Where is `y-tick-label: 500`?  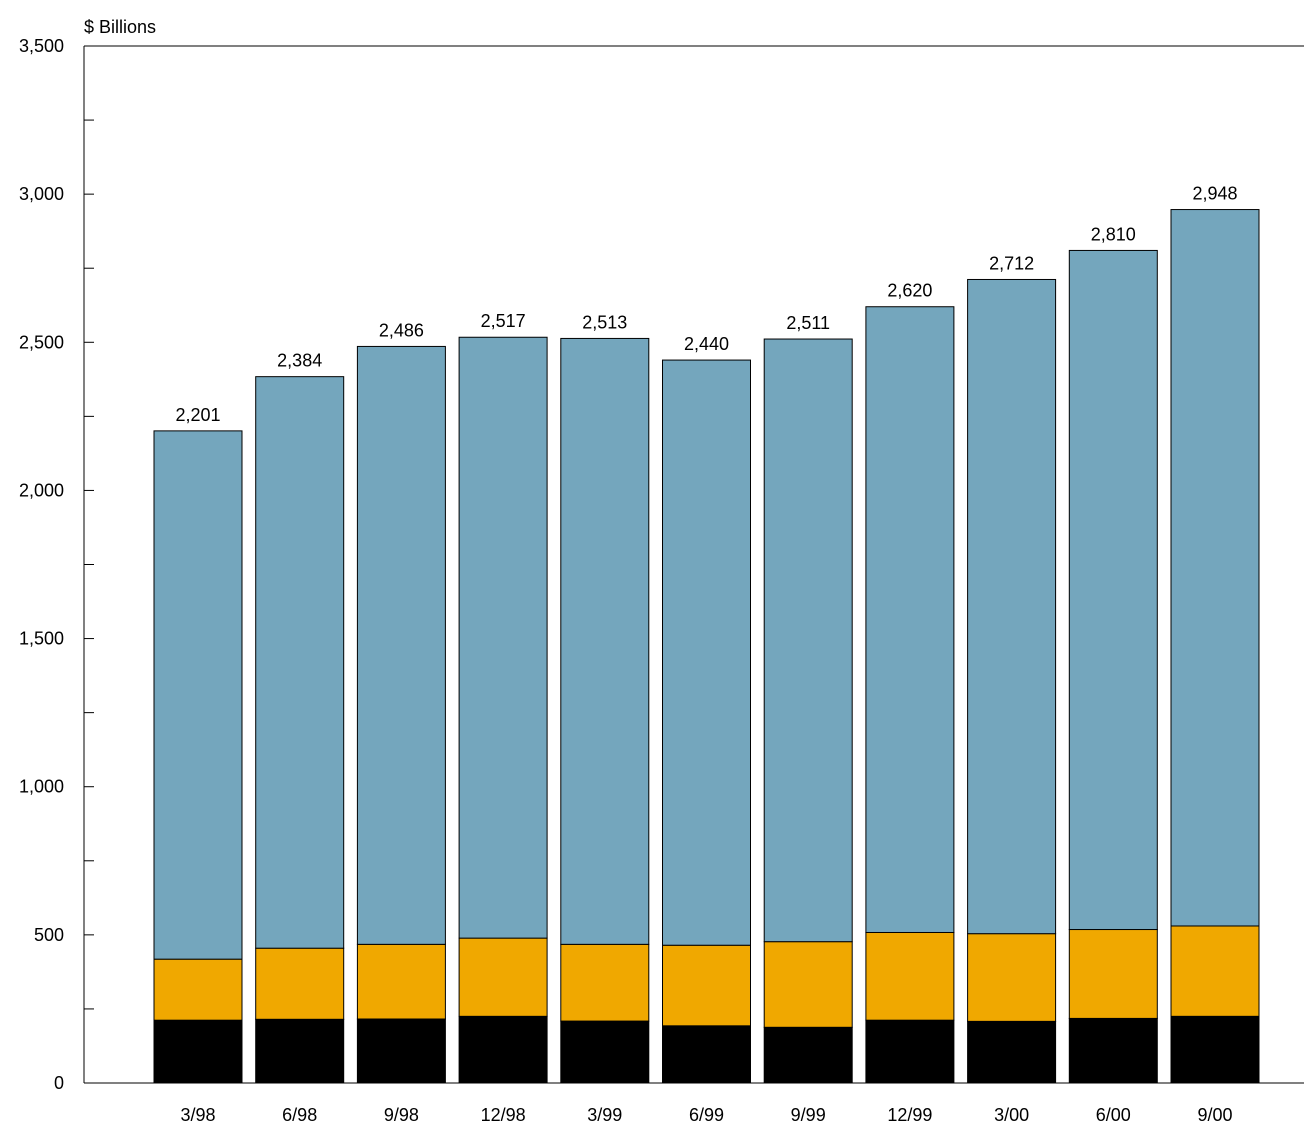
y-tick-label: 500 is located at coordinates (49, 935).